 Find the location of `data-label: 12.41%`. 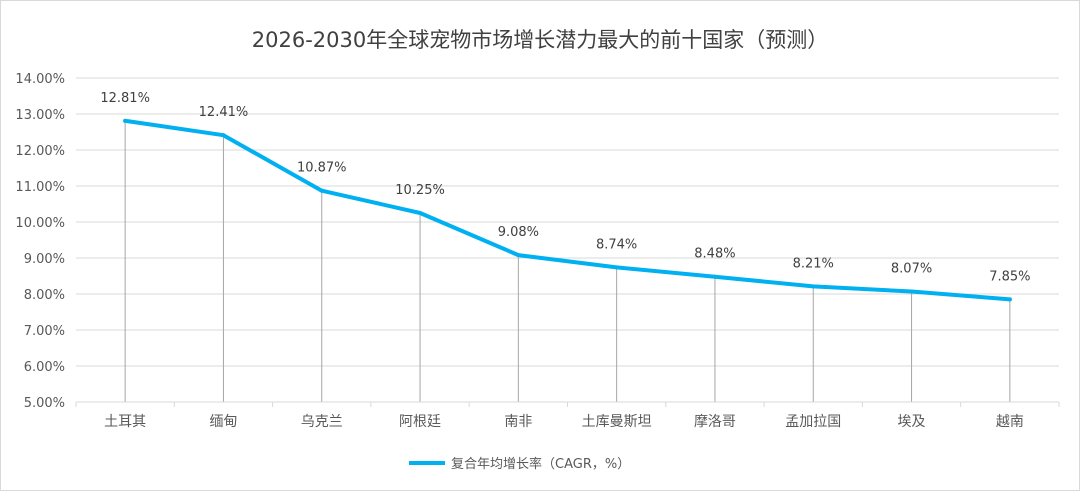

data-label: 12.41% is located at coordinates (224, 112).